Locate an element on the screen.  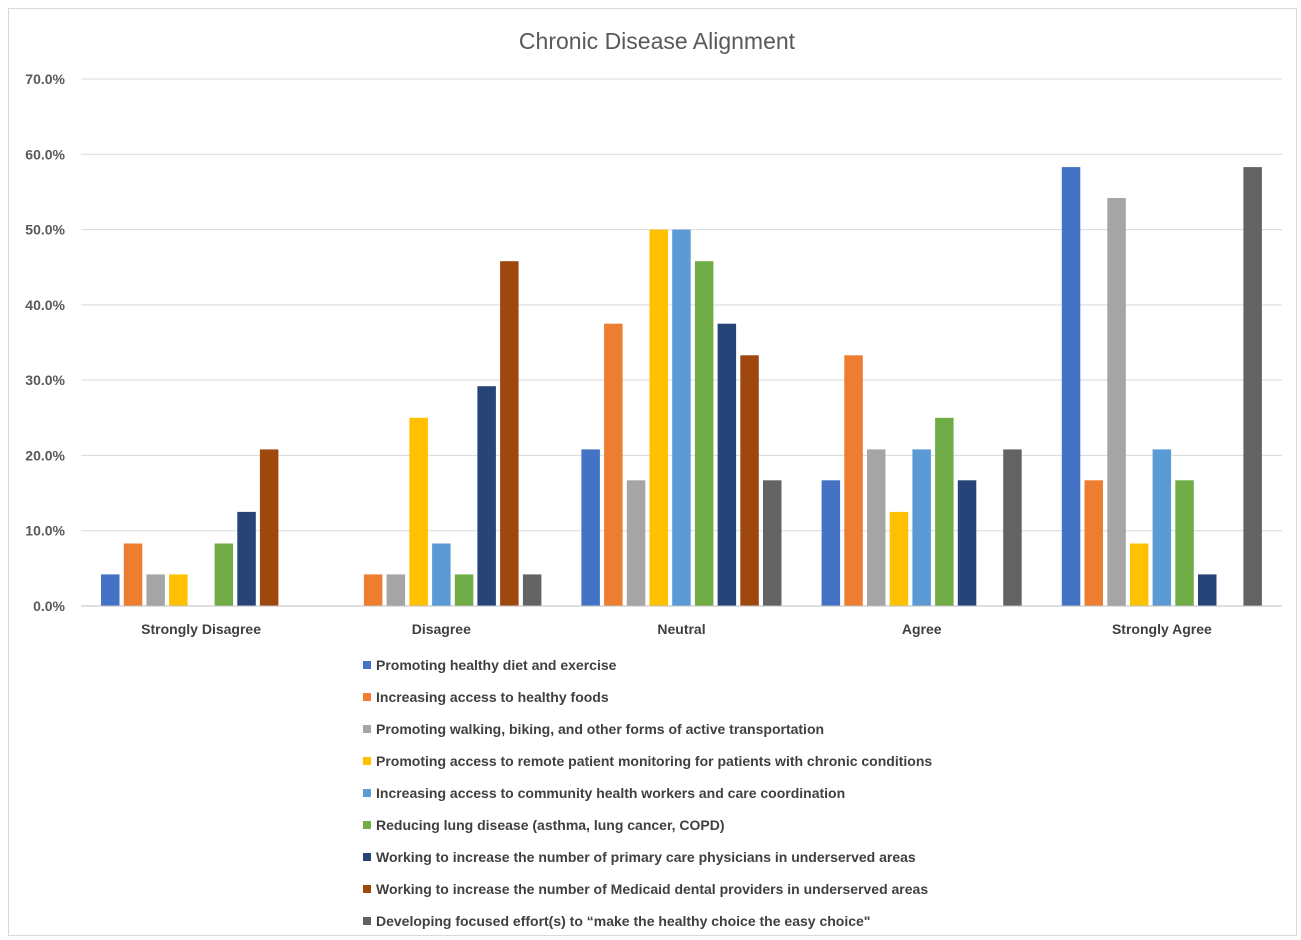
chart-title: Chronic Disease Alignment is located at coordinates (657, 41).